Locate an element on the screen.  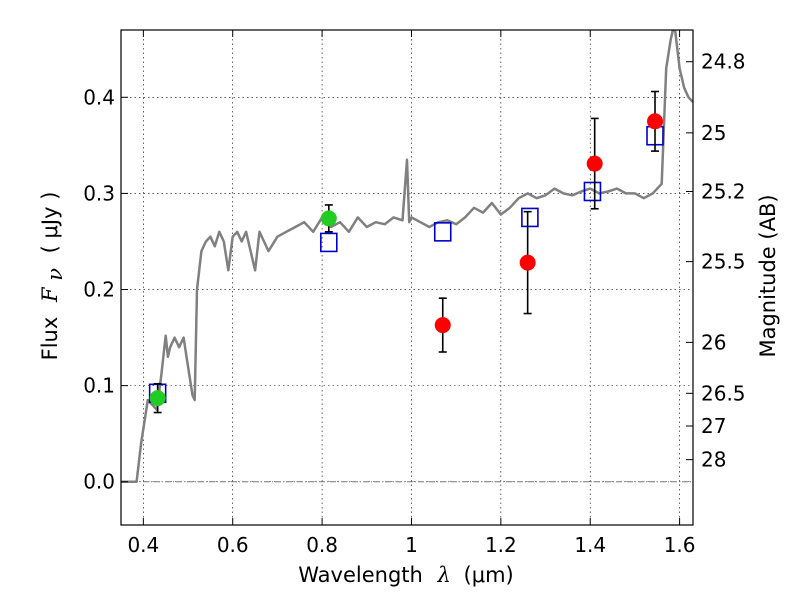
y2-tick-label: 28 is located at coordinates (713, 460).